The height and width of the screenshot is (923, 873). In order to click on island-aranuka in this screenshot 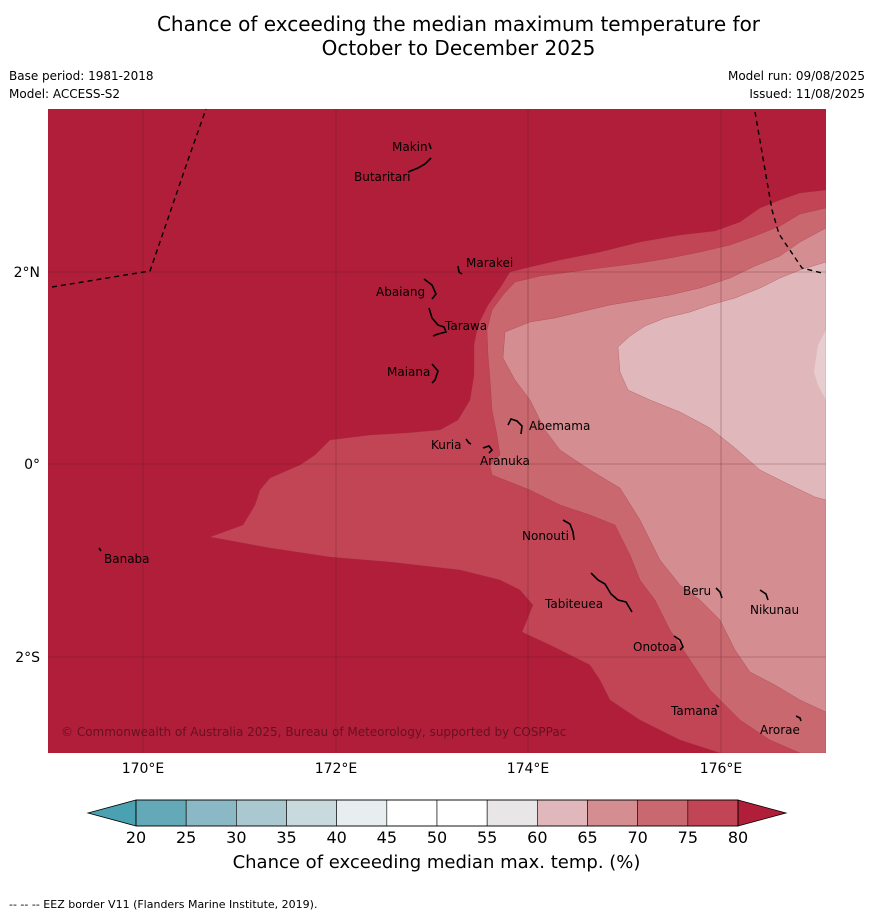, I will do `click(488, 449)`.